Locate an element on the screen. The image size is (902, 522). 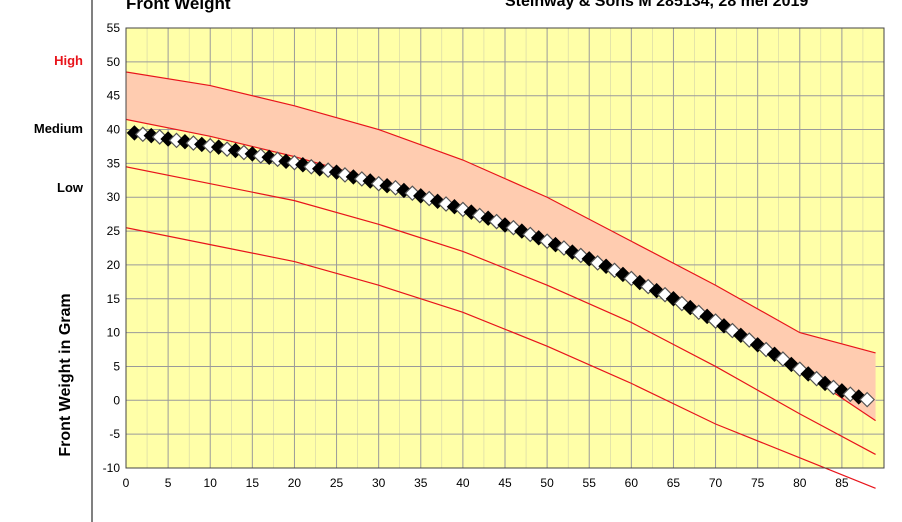
chart-title: Front Weight is located at coordinates (178, 6).